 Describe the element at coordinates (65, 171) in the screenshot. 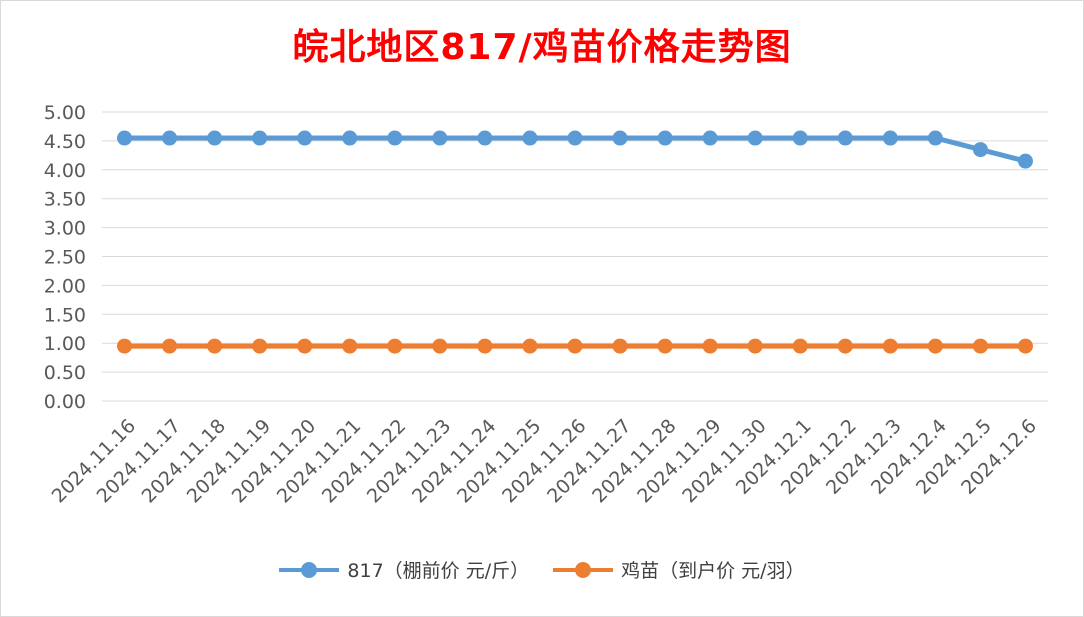

I see `y-tick-label: 4.00` at that location.